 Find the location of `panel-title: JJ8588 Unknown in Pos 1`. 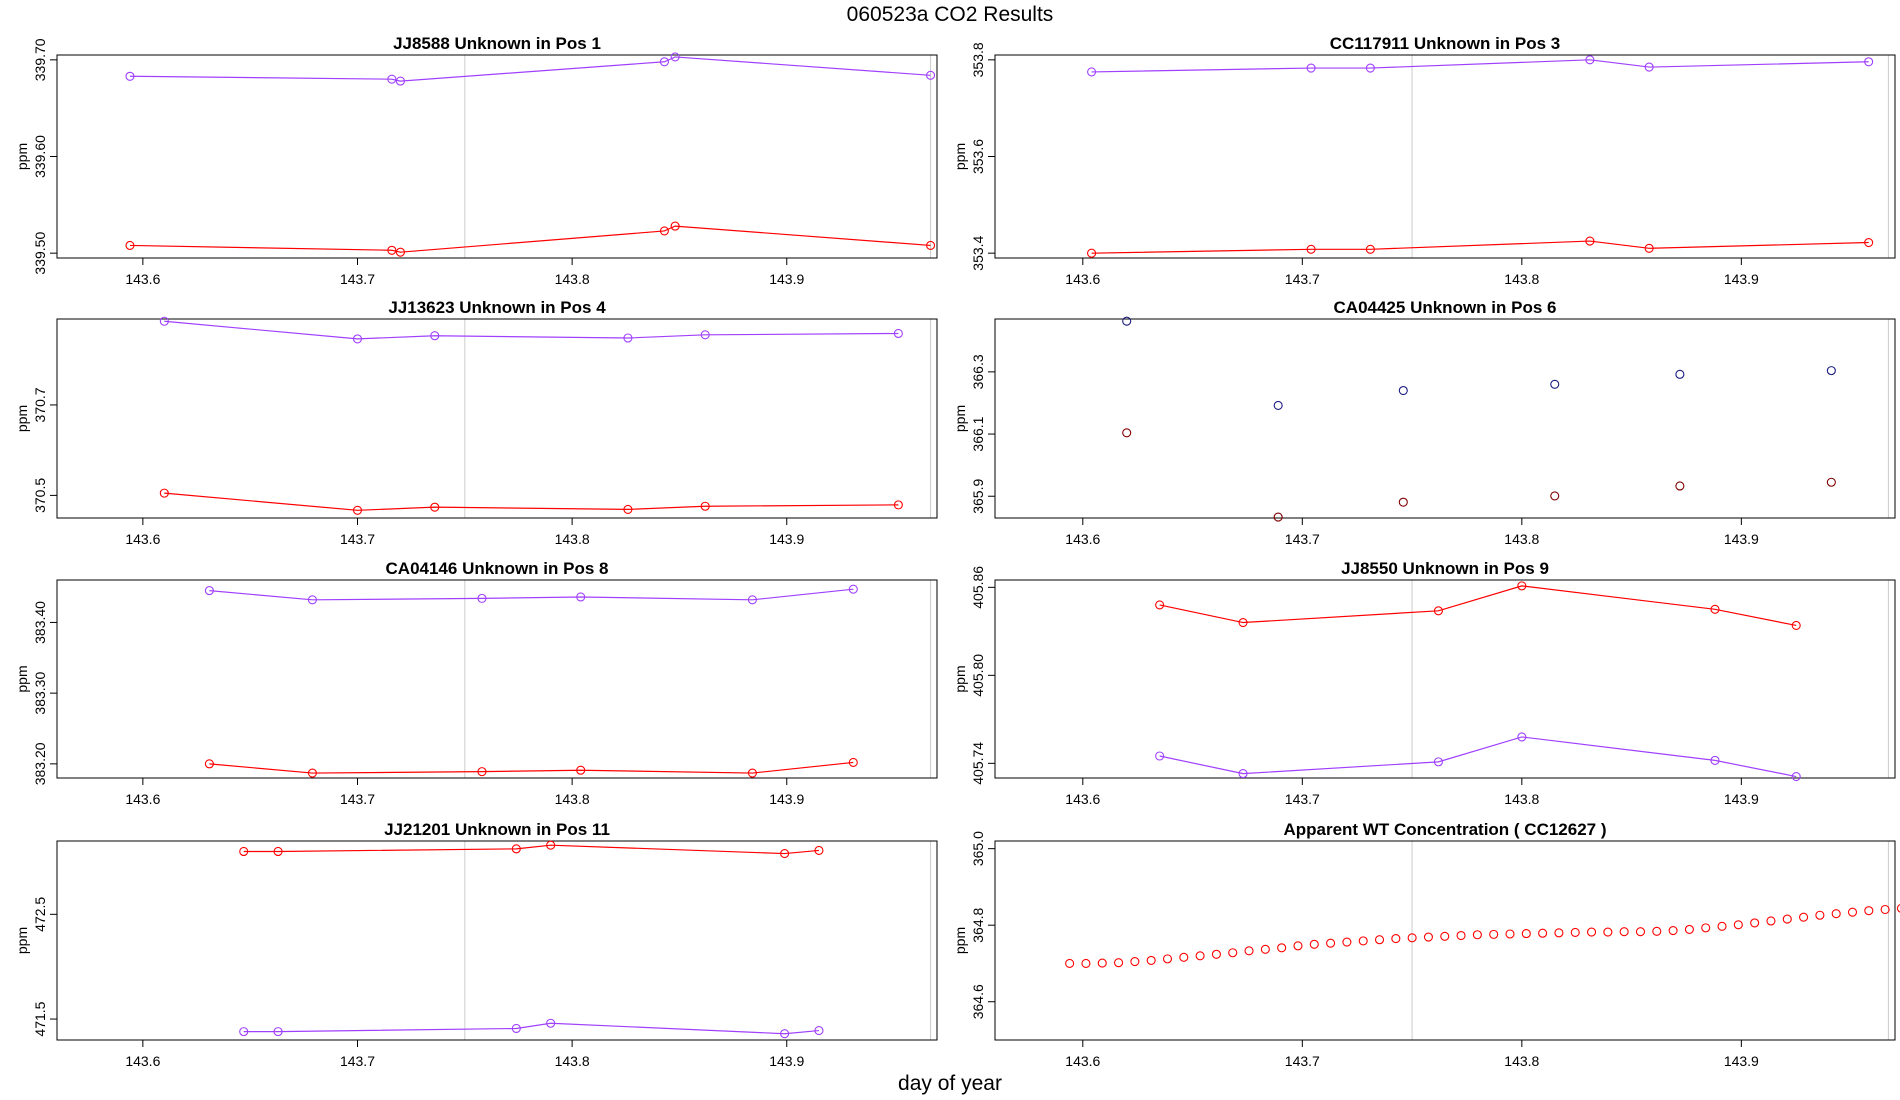

panel-title: JJ8588 Unknown in Pos 1 is located at coordinates (497, 43).